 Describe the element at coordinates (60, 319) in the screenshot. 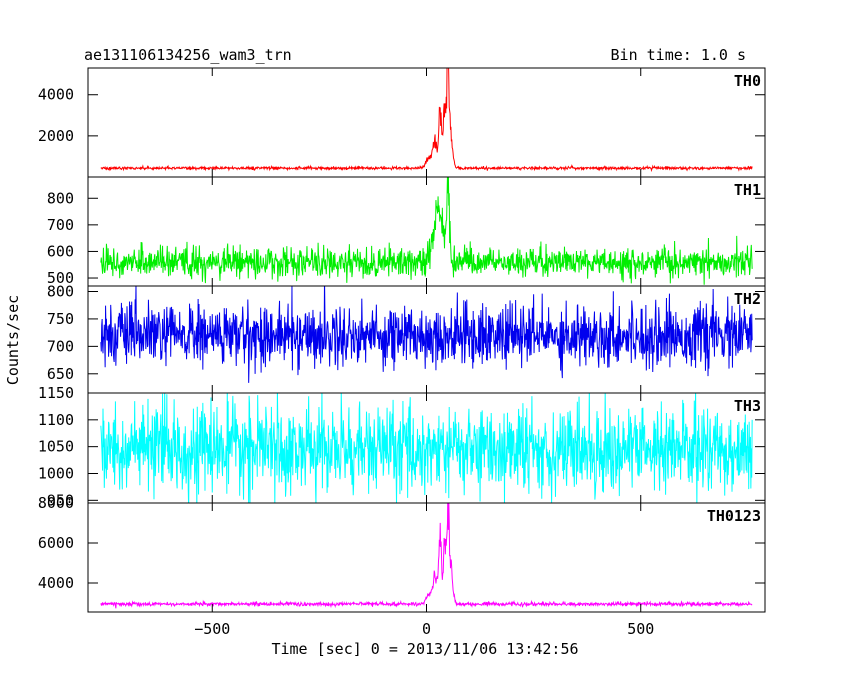

I see `y-tick-label: 750` at that location.